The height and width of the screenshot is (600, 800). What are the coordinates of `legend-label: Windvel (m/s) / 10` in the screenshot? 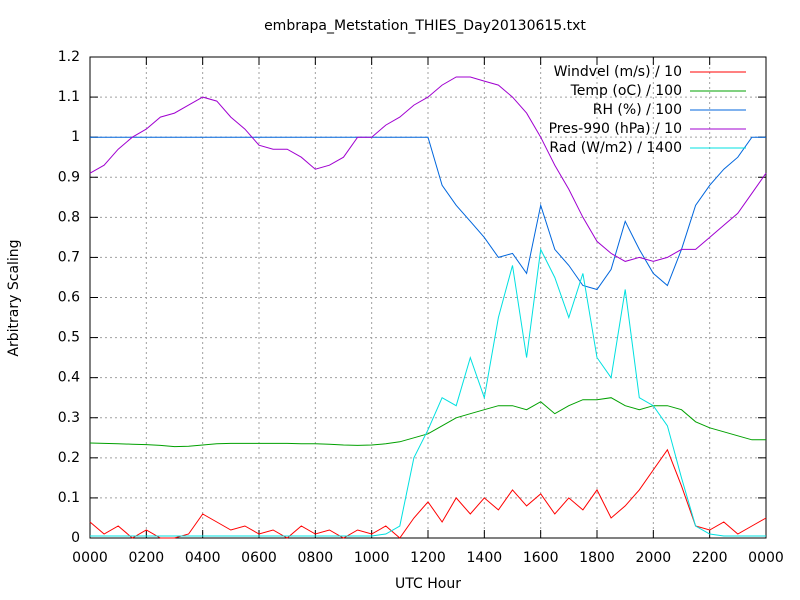 It's located at (618, 72).